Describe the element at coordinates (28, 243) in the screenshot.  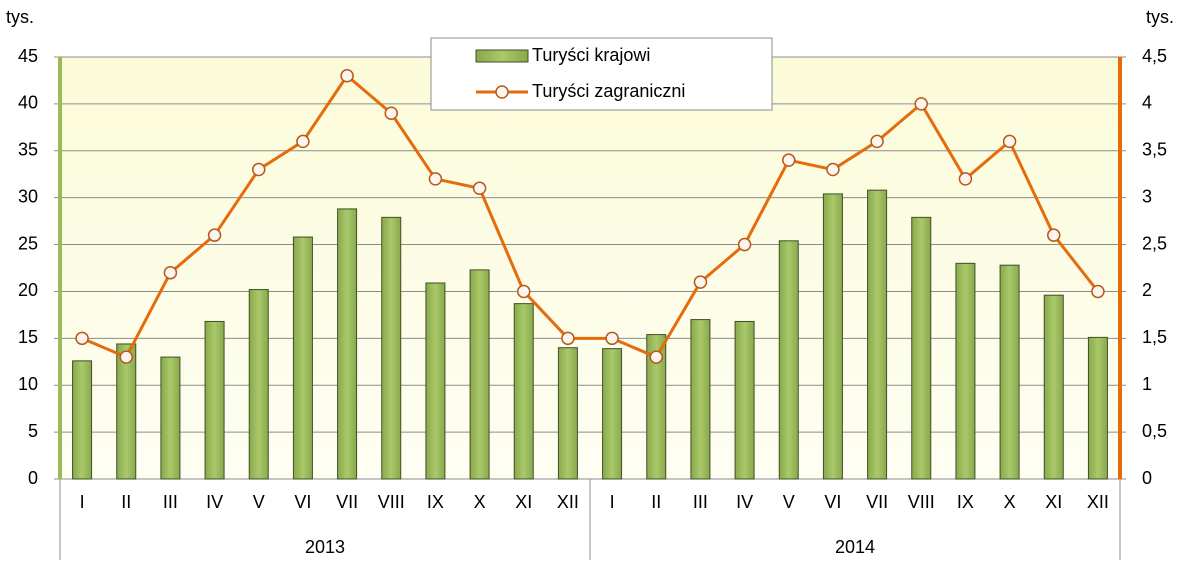
I see `y-tick-label: 25` at that location.